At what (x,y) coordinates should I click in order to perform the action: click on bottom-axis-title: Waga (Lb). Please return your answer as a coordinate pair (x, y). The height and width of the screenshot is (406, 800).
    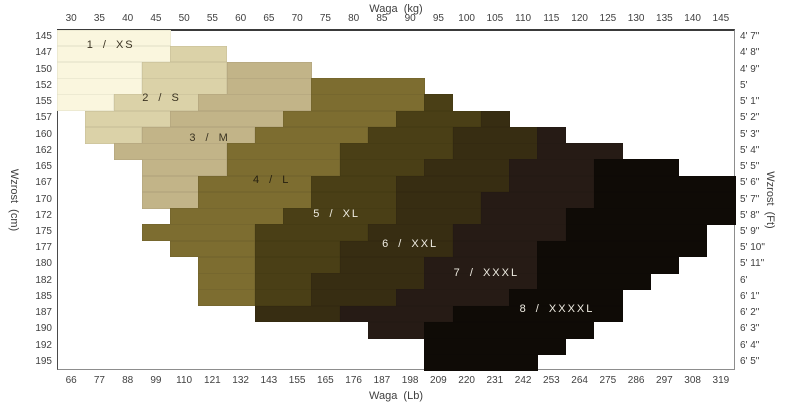
    Looking at the image, I should click on (396, 396).